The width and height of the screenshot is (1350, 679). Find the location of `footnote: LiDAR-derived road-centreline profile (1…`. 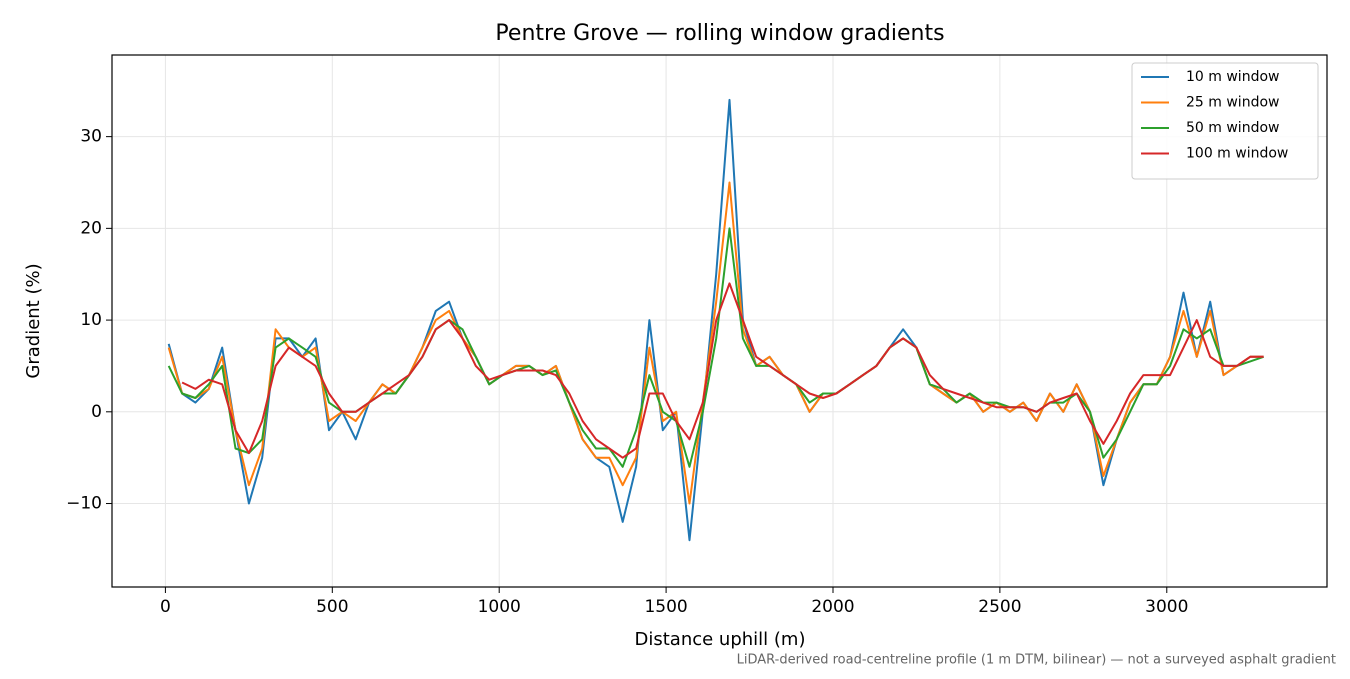

footnote: LiDAR-derived road-centreline profile (1… is located at coordinates (1036, 660).